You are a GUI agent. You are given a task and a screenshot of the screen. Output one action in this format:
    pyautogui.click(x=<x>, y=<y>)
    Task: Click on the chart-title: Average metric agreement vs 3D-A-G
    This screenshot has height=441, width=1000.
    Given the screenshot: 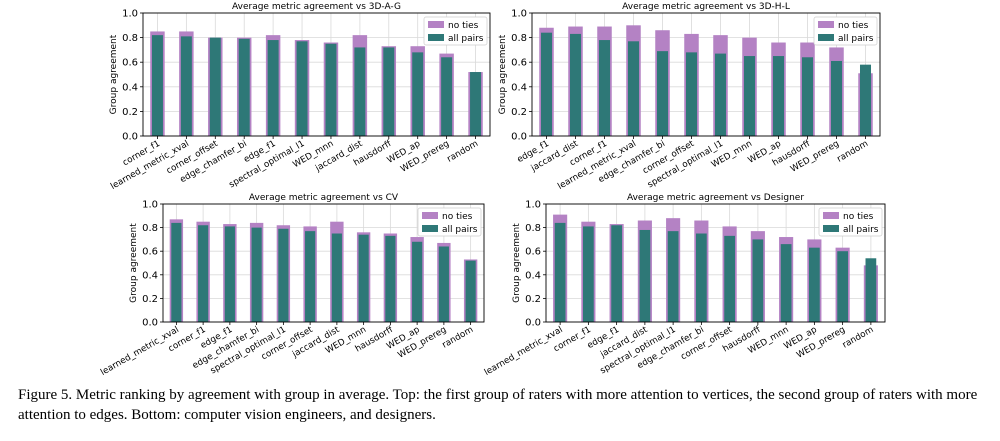 What is the action you would take?
    pyautogui.click(x=316, y=7)
    